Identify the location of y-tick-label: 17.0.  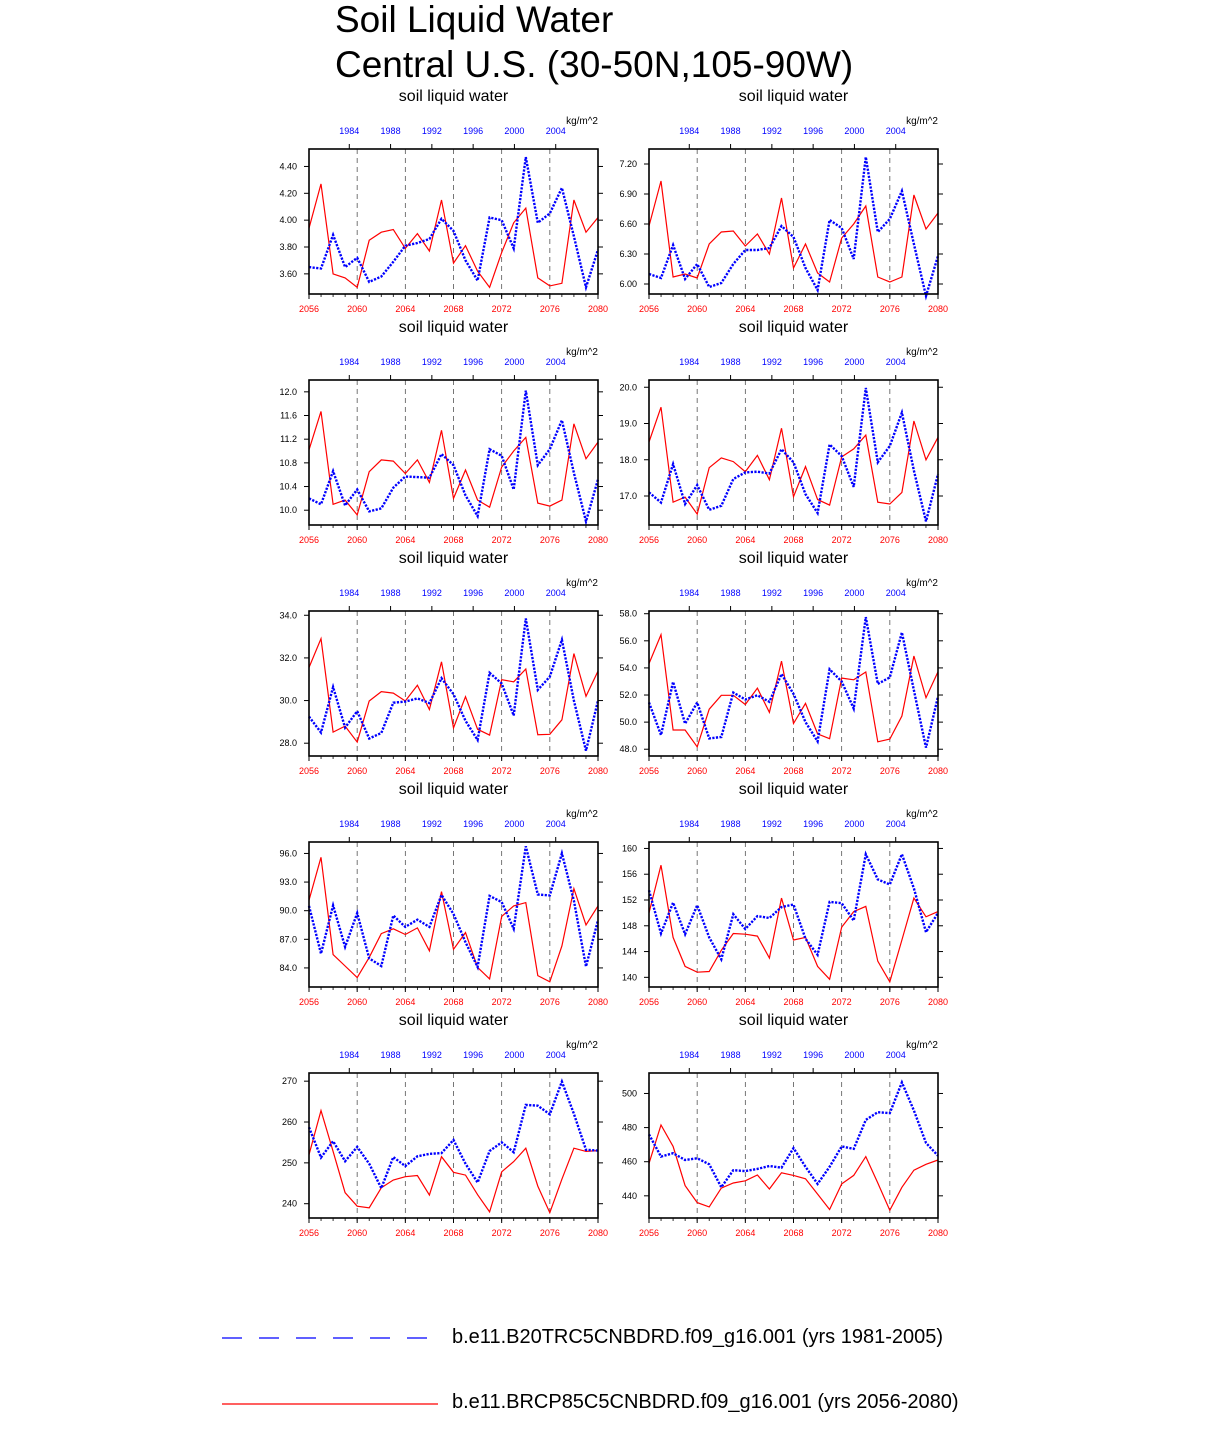
(628, 496).